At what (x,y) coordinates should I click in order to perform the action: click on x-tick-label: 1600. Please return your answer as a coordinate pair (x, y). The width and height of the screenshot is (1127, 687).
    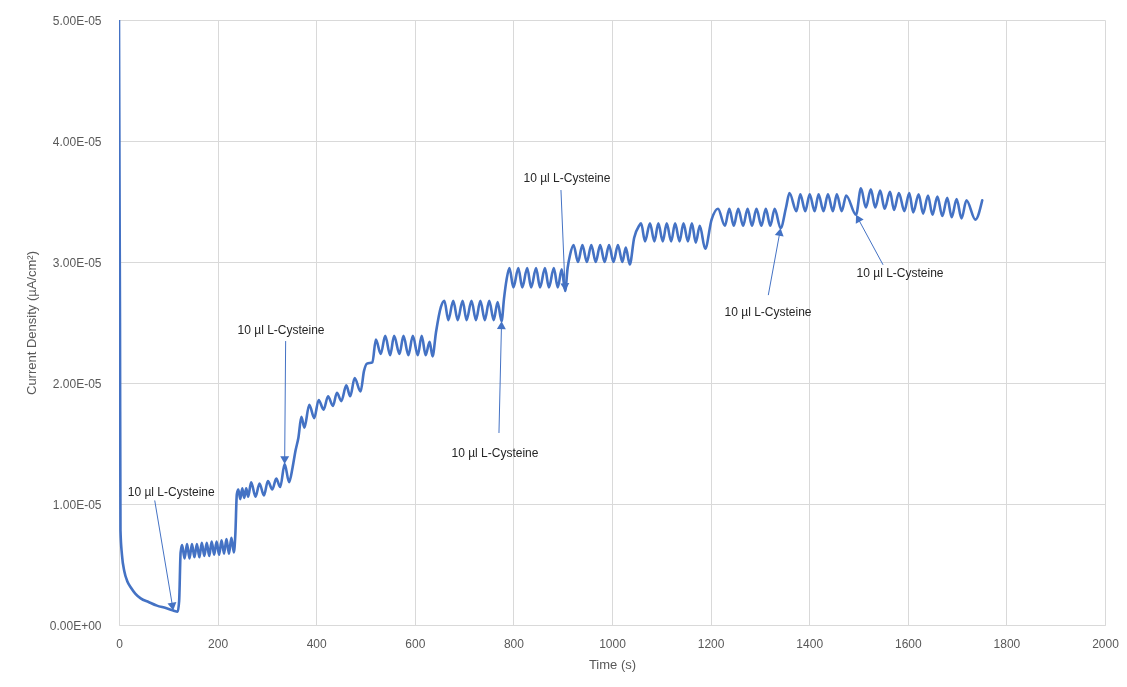
    Looking at the image, I should click on (908, 643).